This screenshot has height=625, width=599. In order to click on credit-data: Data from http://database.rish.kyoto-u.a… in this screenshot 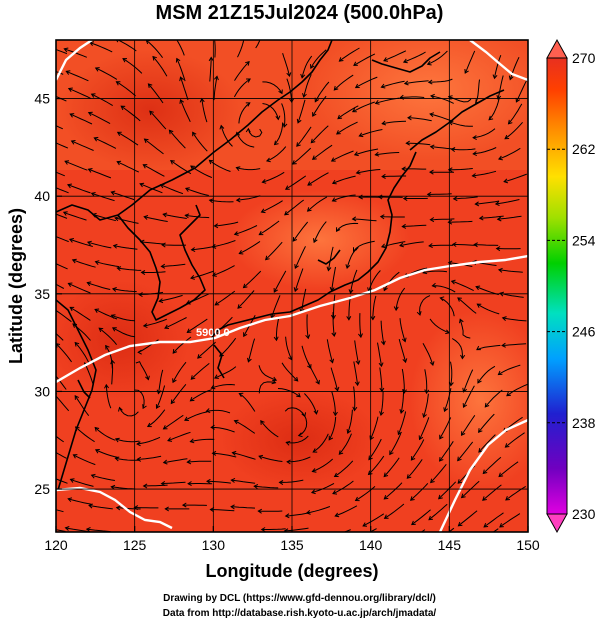, I will do `click(299, 613)`.